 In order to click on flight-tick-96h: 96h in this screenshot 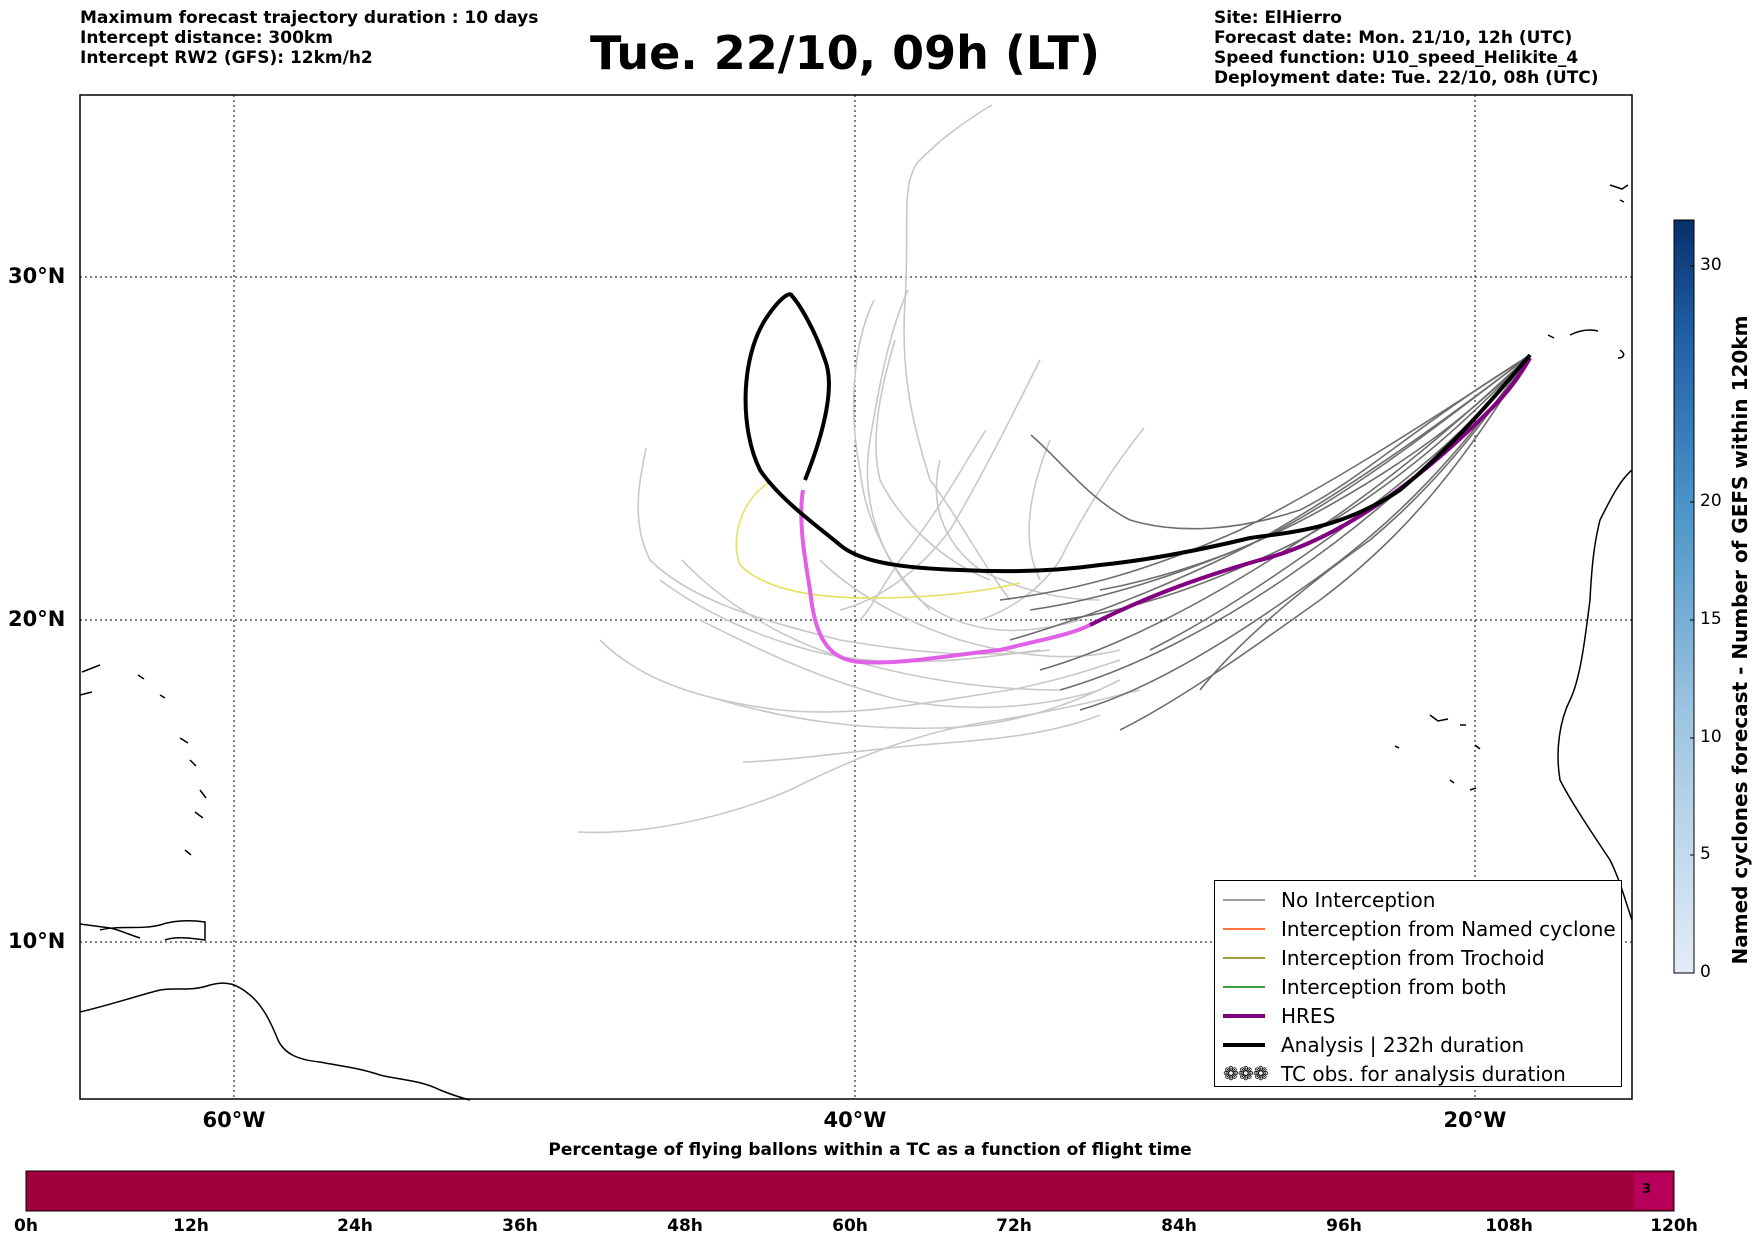, I will do `click(1344, 1226)`.